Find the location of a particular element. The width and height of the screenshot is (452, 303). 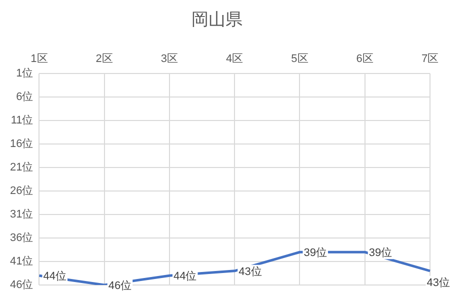

x-tick-label: 4区 is located at coordinates (235, 59).